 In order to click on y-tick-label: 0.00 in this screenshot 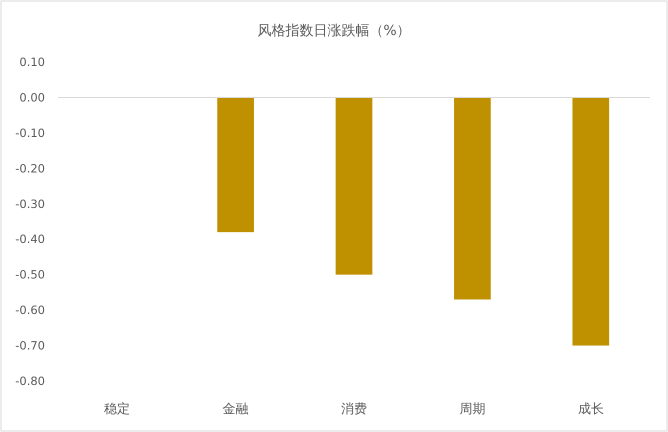, I will do `click(32, 97)`.